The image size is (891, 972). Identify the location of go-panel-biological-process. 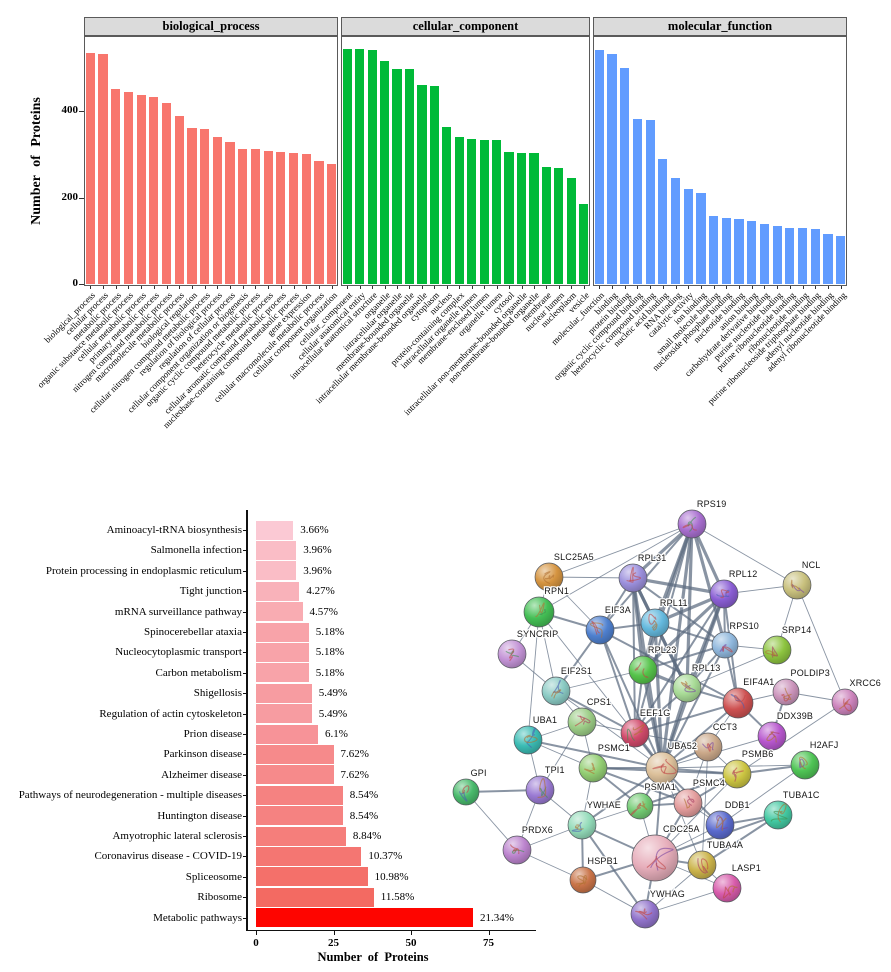
(211, 161).